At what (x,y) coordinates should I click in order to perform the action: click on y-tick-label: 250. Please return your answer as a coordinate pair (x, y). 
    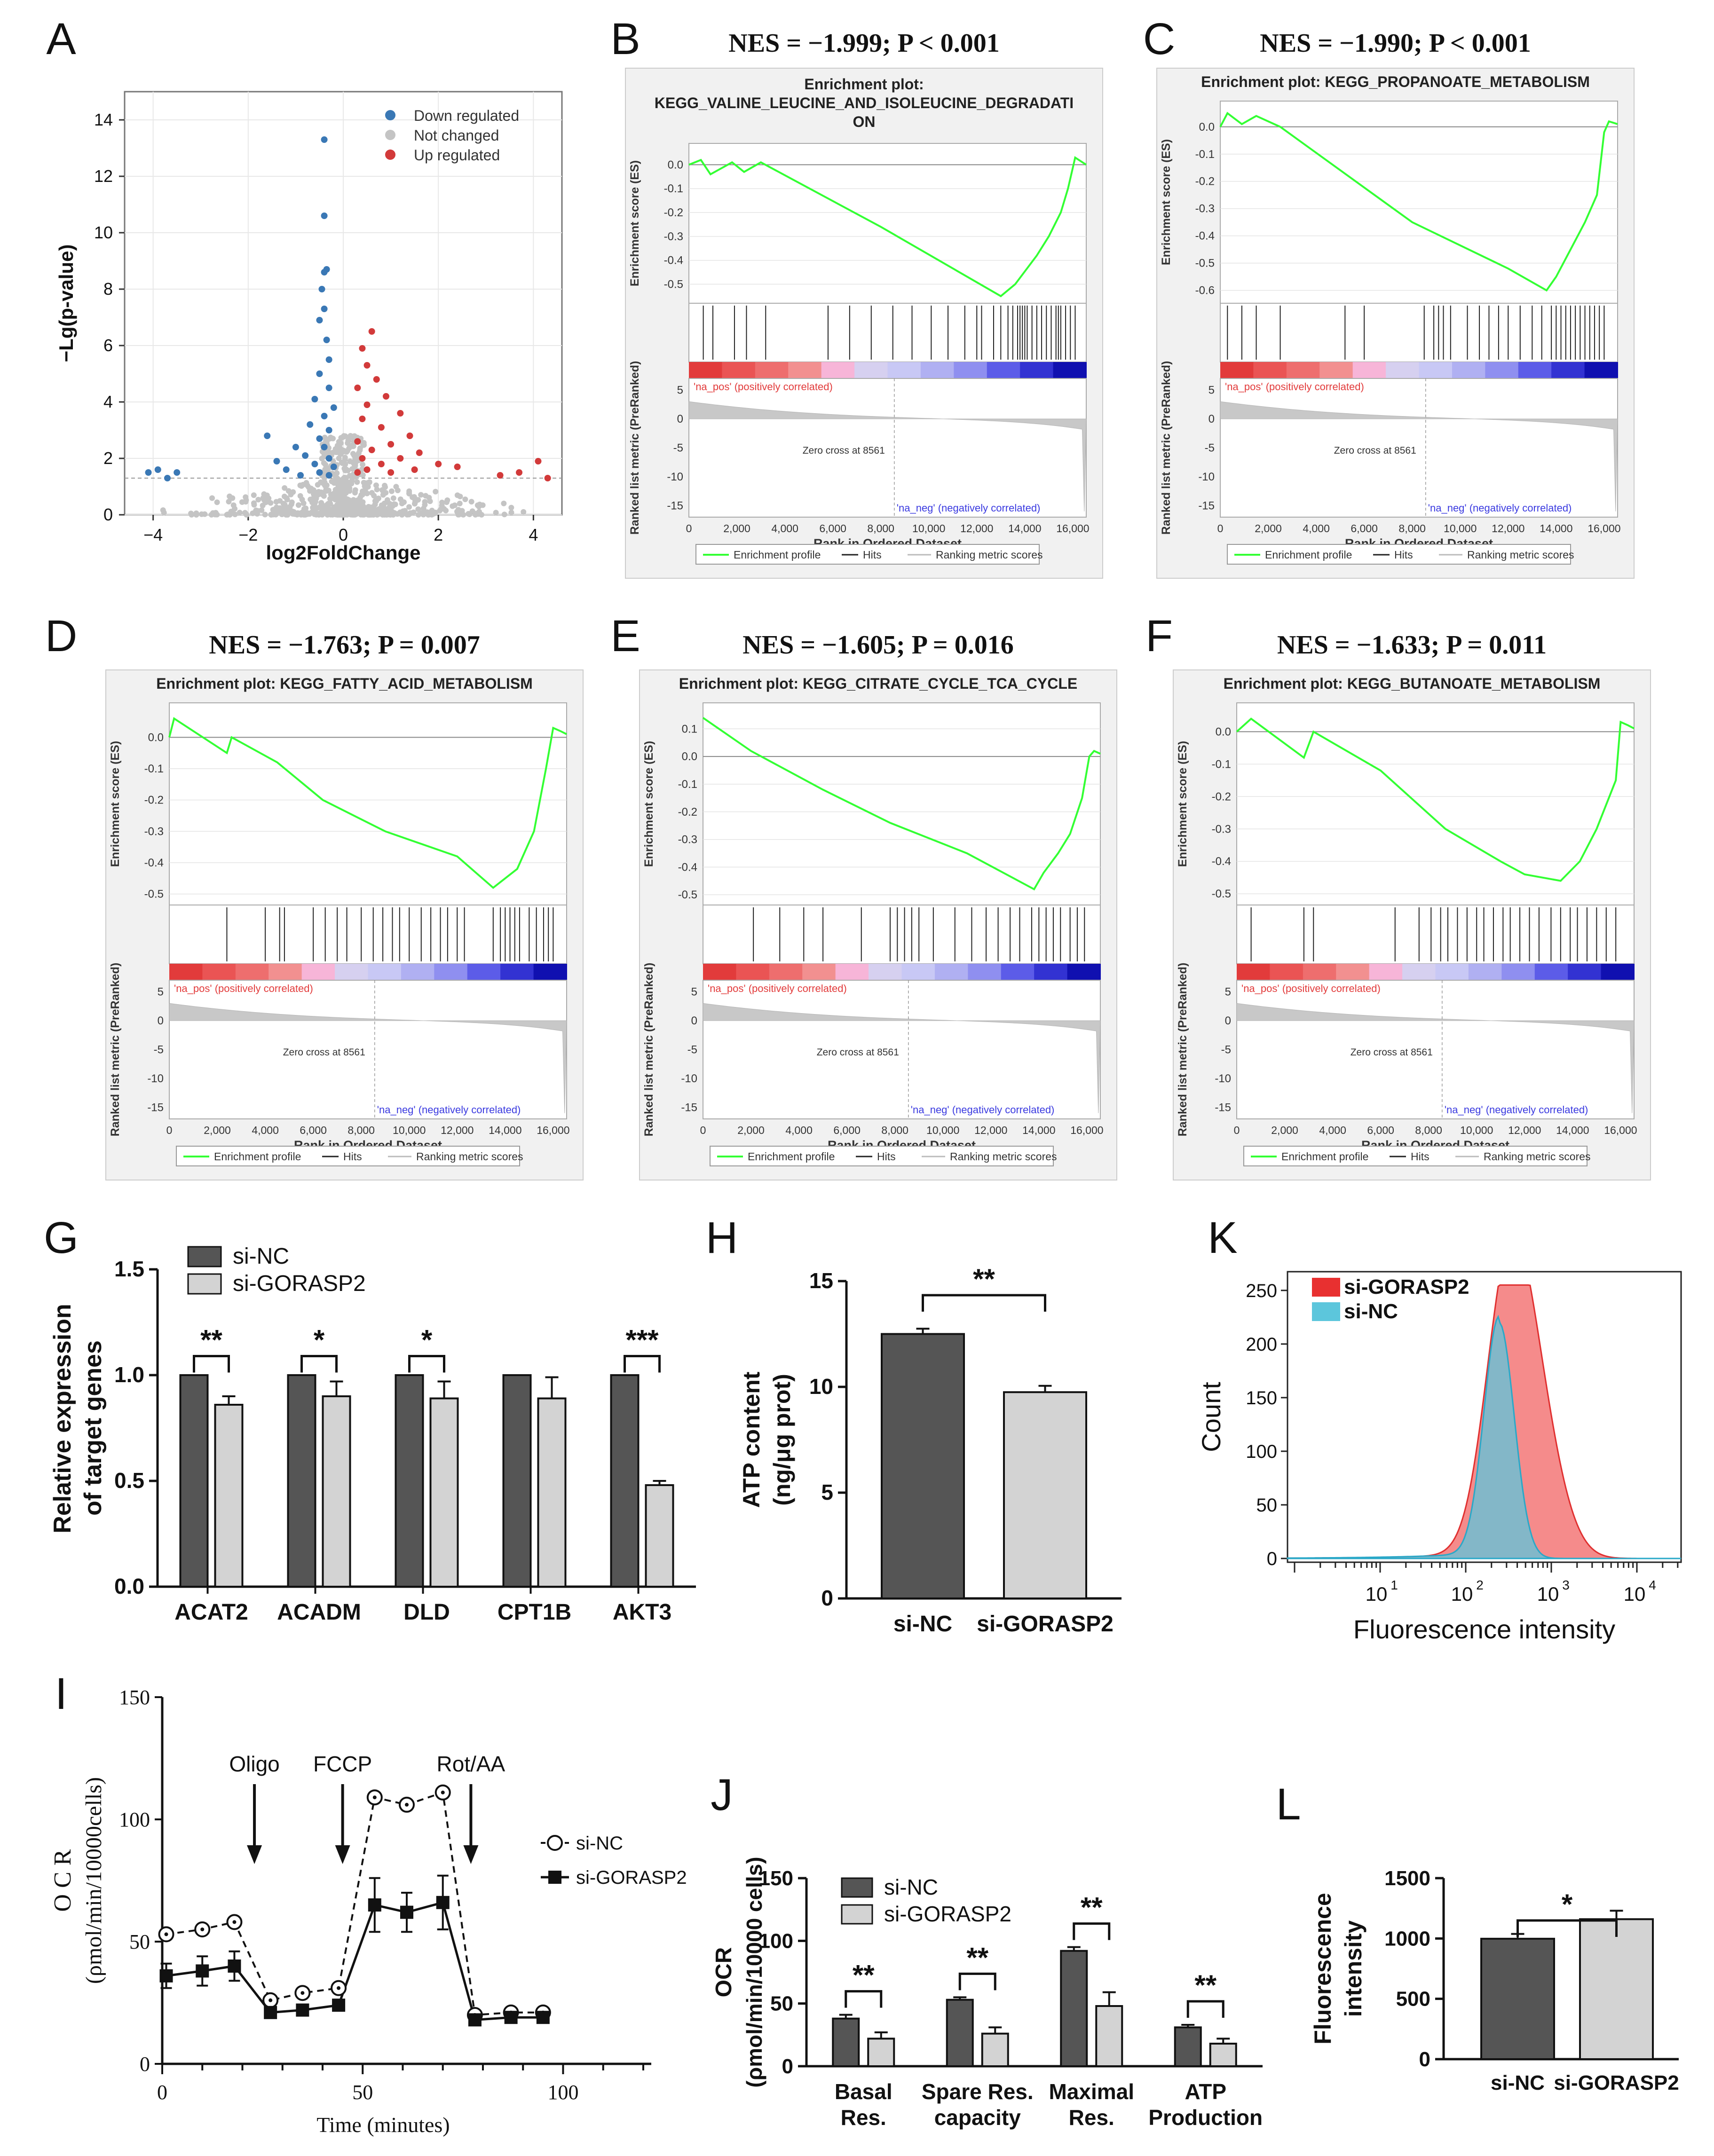
    Looking at the image, I should click on (1261, 1291).